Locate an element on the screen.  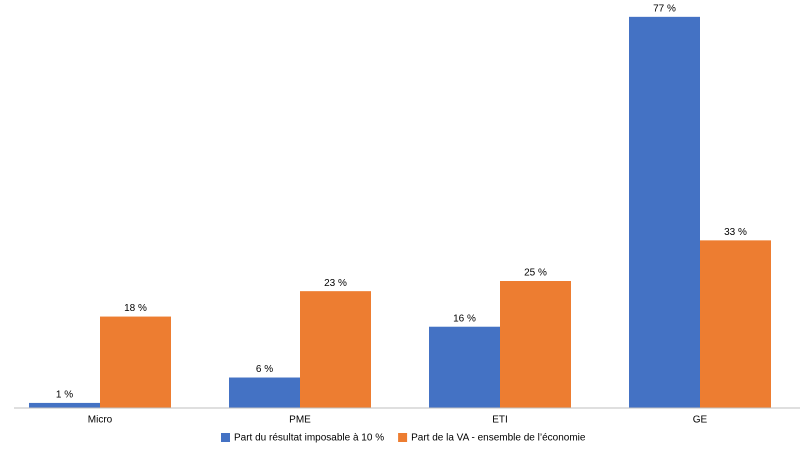
value-label: 16 % is located at coordinates (464, 318).